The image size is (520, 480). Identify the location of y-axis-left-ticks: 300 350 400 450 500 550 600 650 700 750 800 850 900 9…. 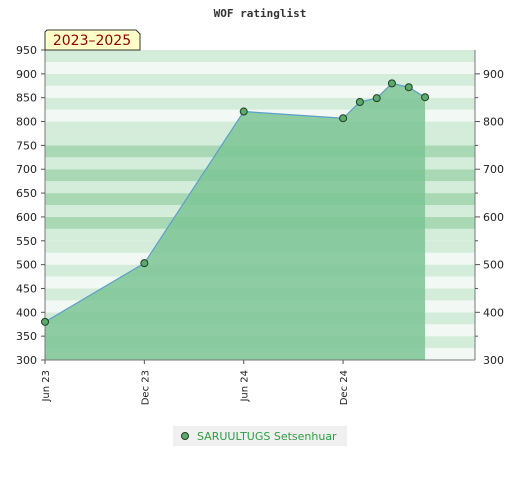
(30, 205).